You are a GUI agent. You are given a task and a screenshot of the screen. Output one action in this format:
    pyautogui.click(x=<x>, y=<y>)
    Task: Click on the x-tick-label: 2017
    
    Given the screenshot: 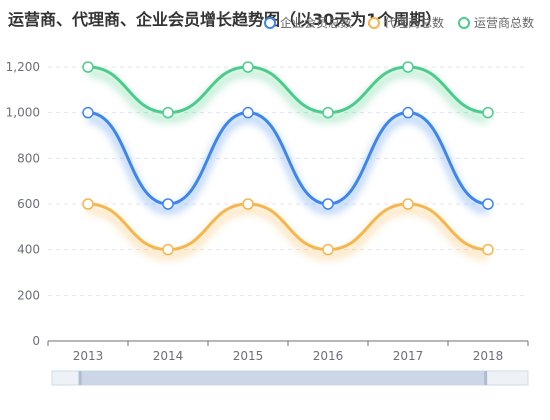 What is the action you would take?
    pyautogui.click(x=408, y=356)
    